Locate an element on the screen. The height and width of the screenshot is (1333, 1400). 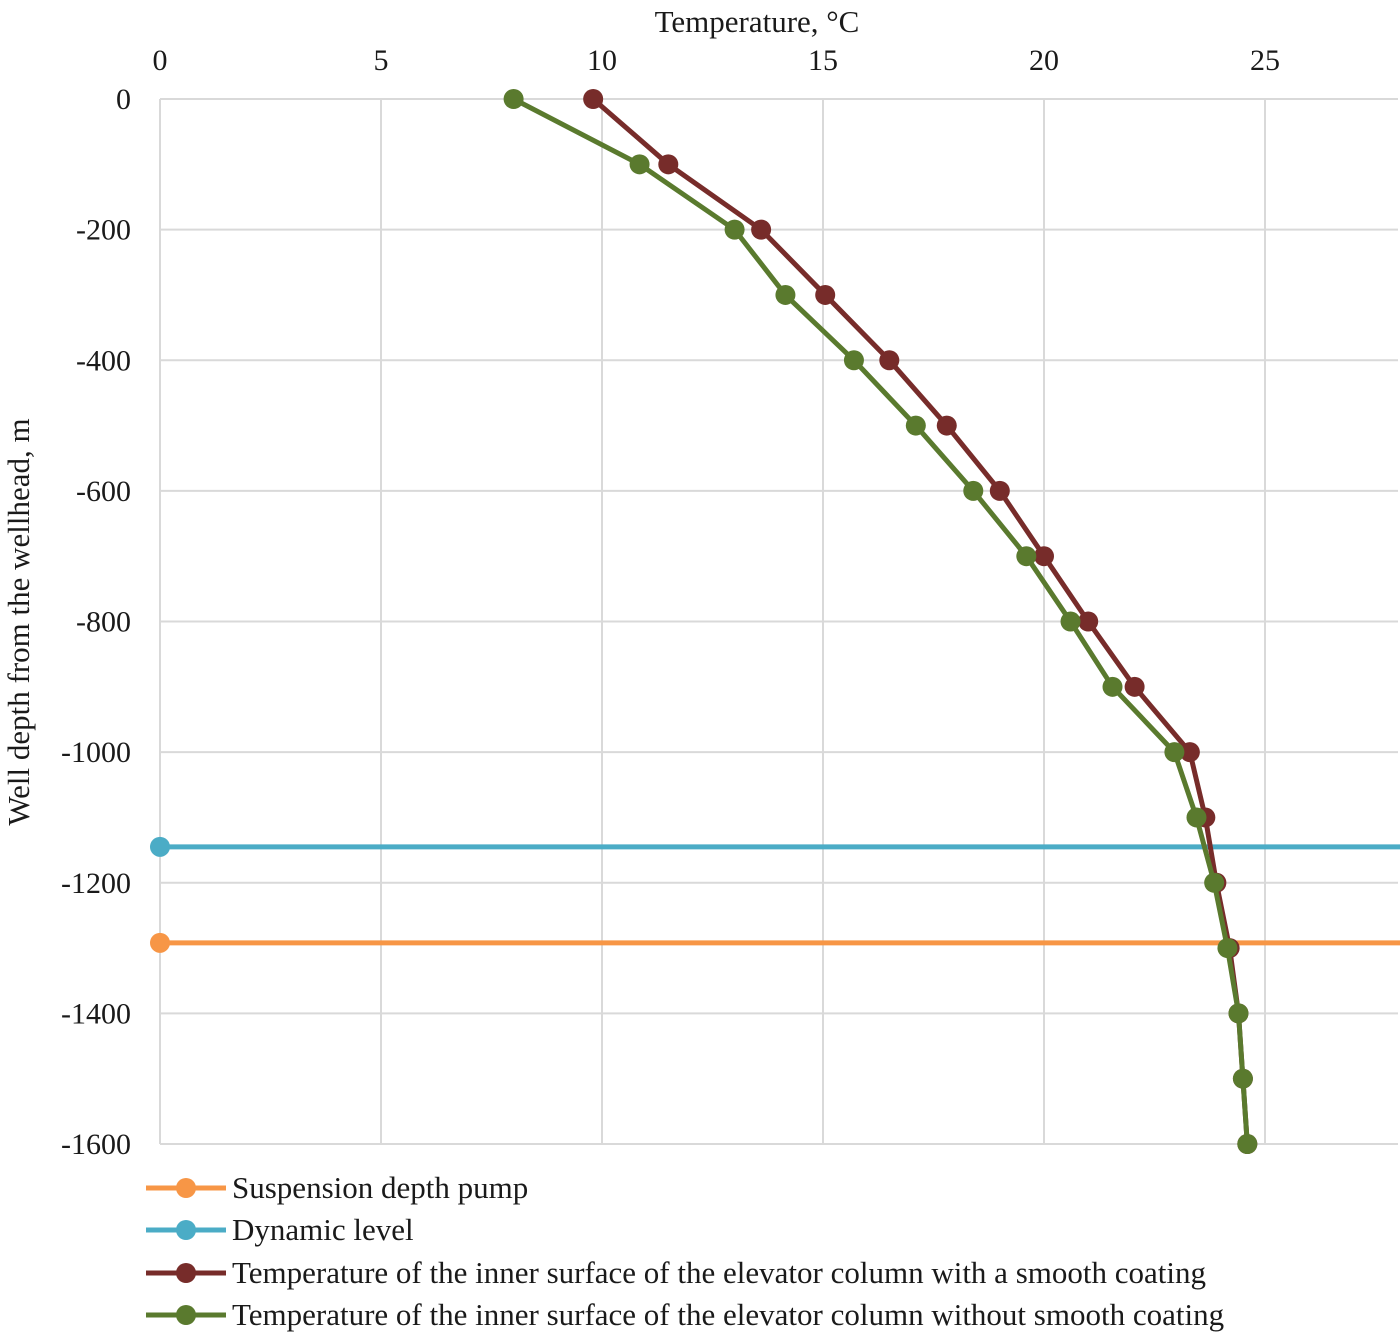
y-tick-label: -1000 is located at coordinates (96, 752).